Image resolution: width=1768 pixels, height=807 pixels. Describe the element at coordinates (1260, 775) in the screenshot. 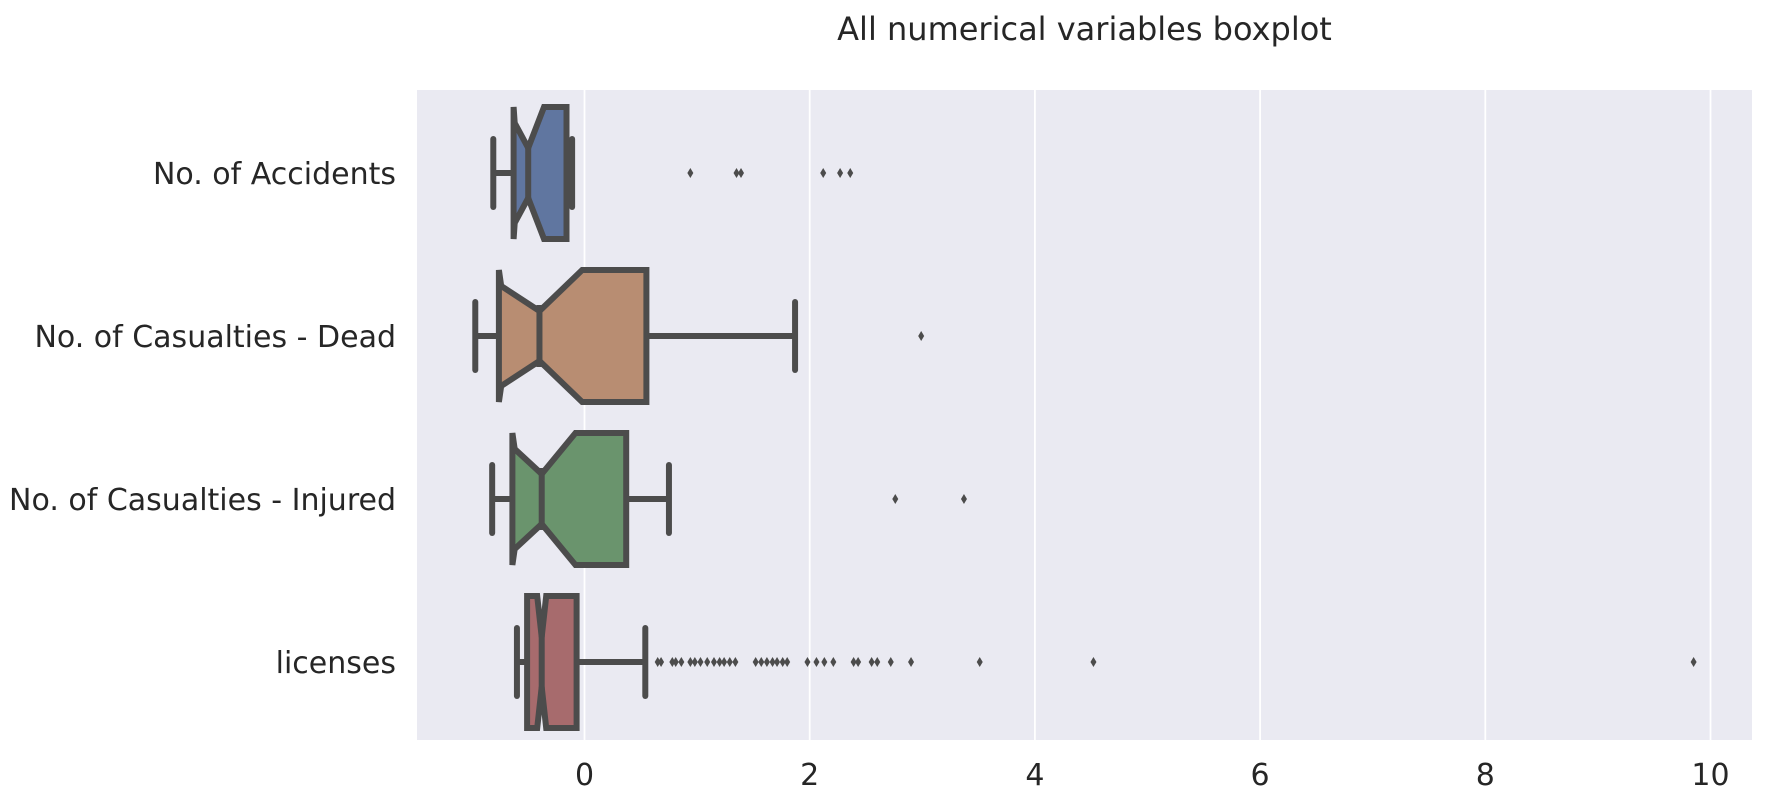

I see `x-tick-label: 6` at that location.